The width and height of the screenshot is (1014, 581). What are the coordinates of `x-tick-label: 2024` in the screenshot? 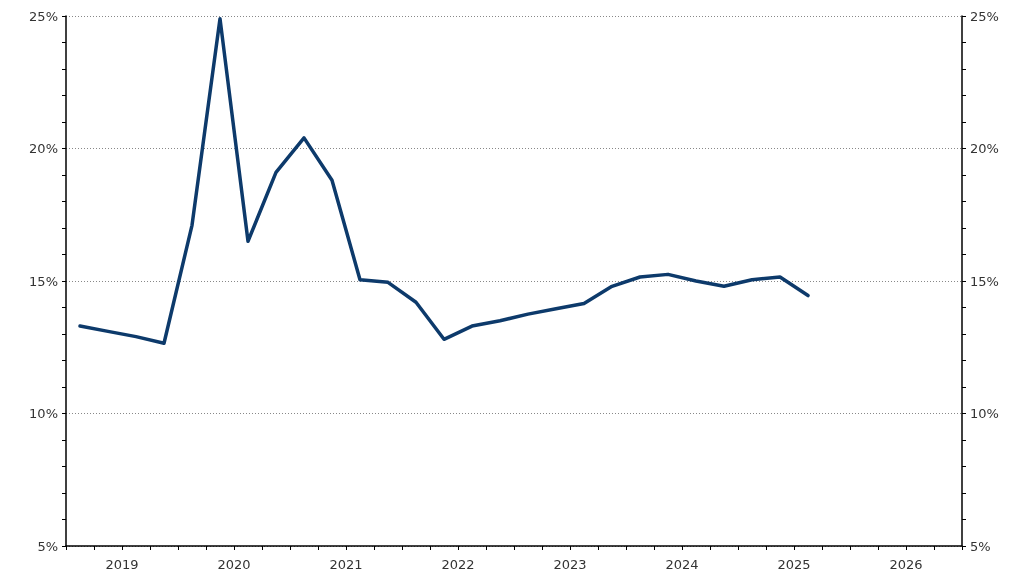 It's located at (682, 564).